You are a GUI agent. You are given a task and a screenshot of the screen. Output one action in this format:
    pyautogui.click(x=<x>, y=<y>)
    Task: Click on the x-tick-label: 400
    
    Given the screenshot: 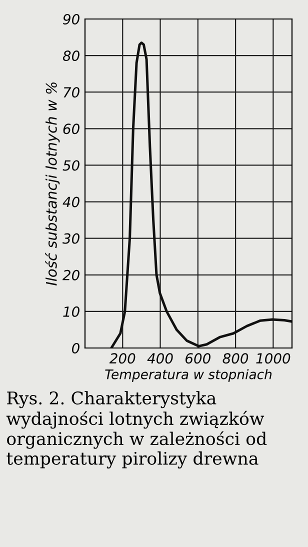 What is the action you would take?
    pyautogui.click(x=160, y=358)
    